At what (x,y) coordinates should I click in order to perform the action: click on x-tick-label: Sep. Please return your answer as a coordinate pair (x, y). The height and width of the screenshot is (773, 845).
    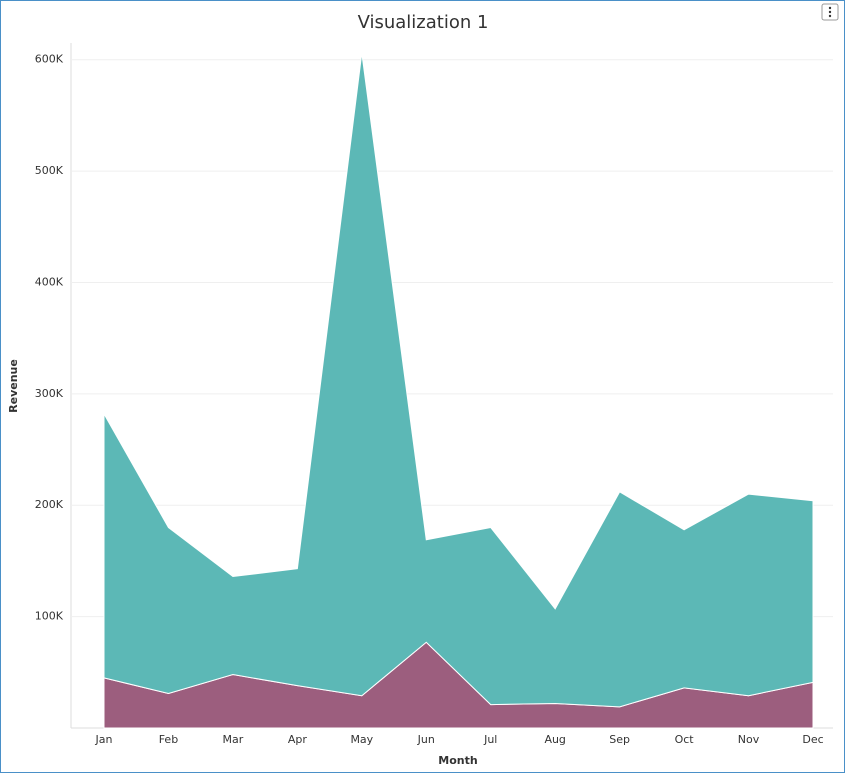
    Looking at the image, I should click on (619, 739).